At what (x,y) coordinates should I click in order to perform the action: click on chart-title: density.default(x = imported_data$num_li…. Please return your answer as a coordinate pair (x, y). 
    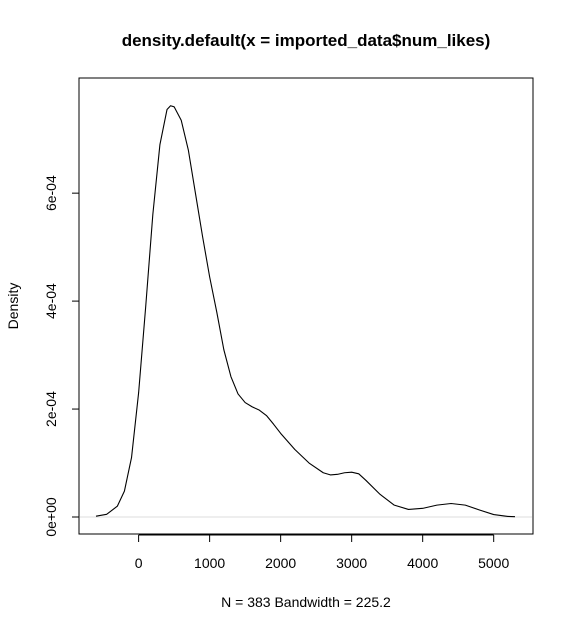
    Looking at the image, I should click on (306, 40).